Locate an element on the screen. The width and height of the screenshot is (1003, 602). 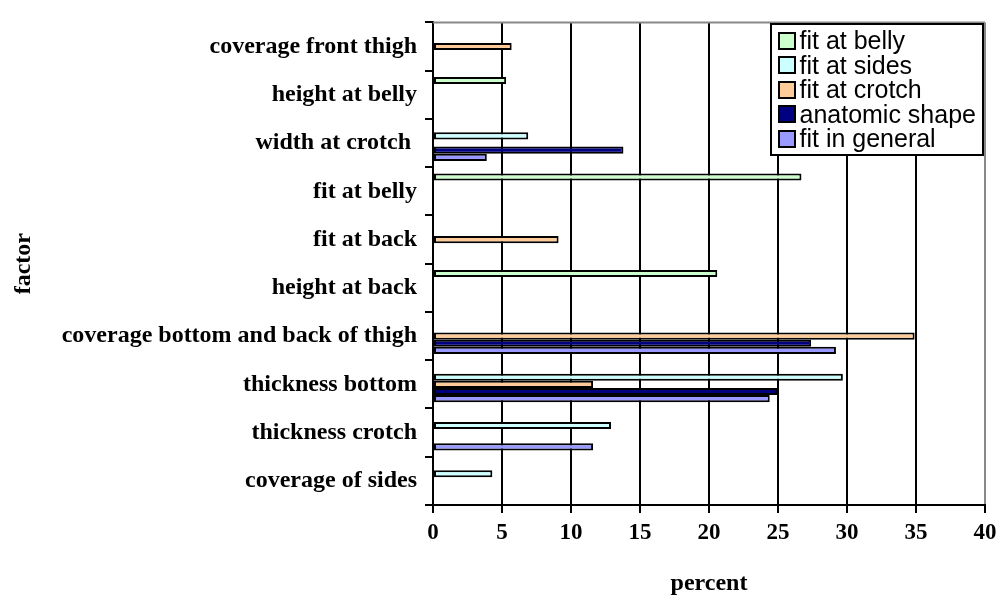
x-tick-label: 15 is located at coordinates (640, 531).